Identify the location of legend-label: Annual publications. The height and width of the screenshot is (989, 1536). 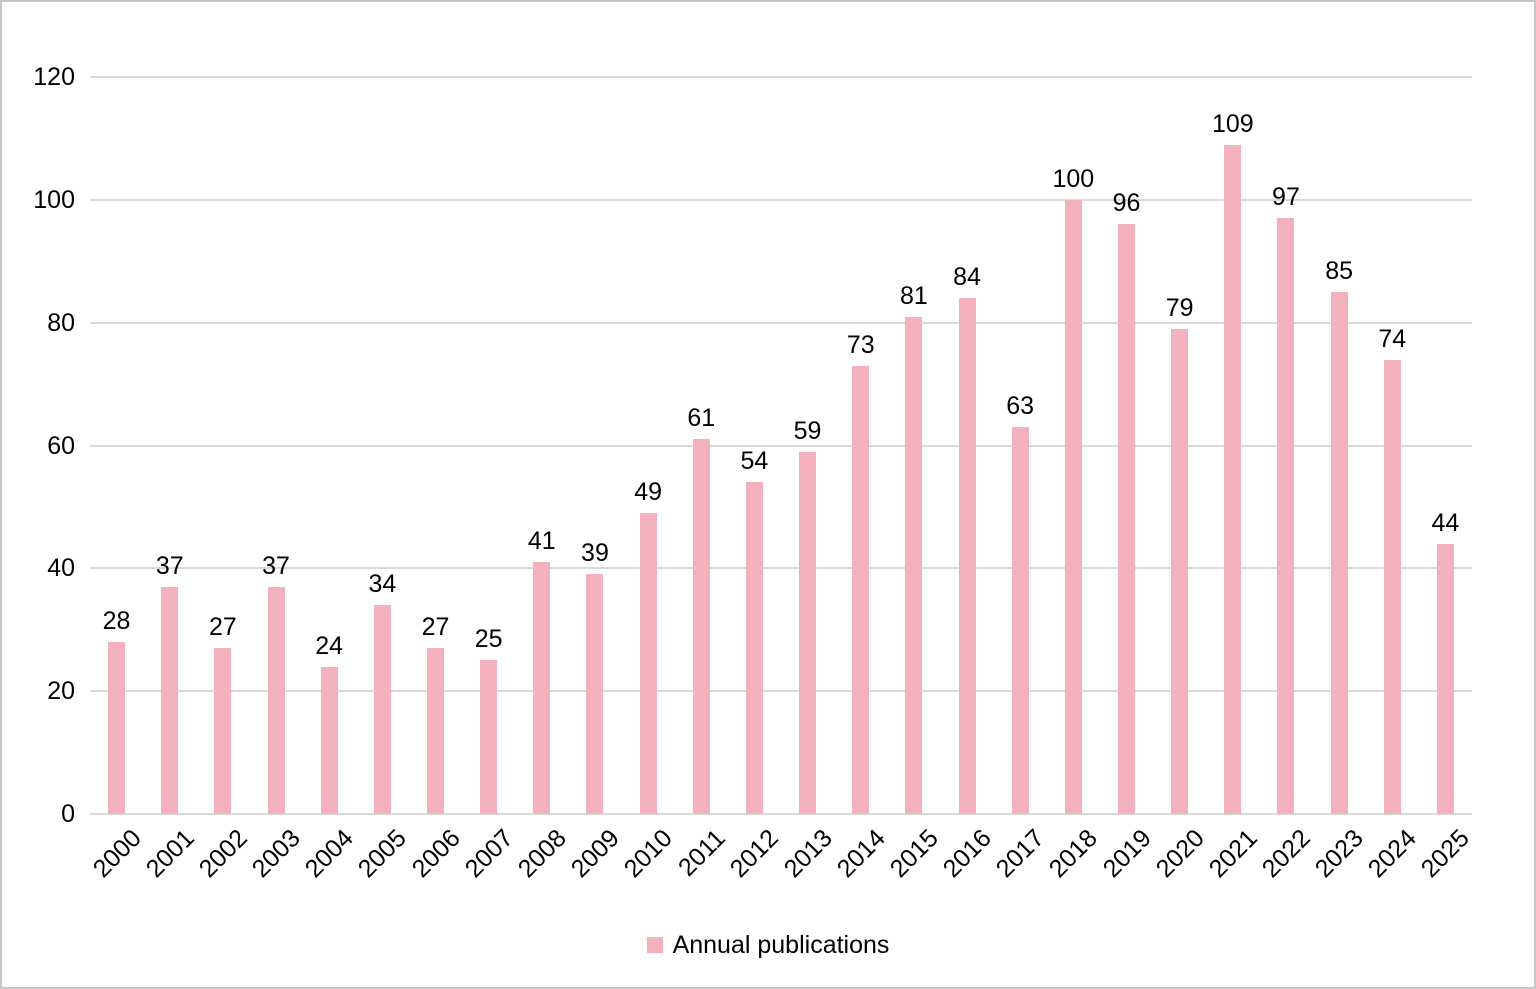
(781, 945).